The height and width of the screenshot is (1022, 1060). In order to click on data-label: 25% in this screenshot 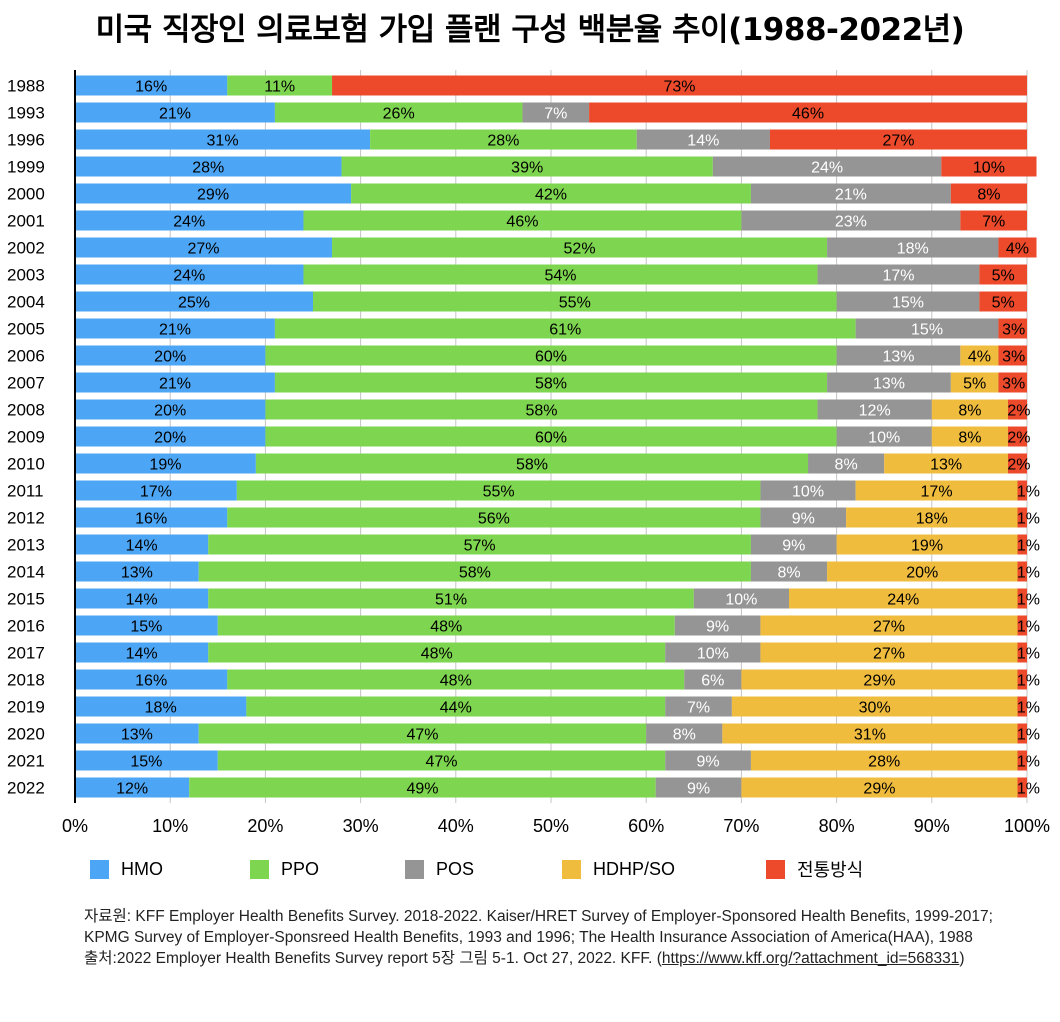, I will do `click(194, 303)`.